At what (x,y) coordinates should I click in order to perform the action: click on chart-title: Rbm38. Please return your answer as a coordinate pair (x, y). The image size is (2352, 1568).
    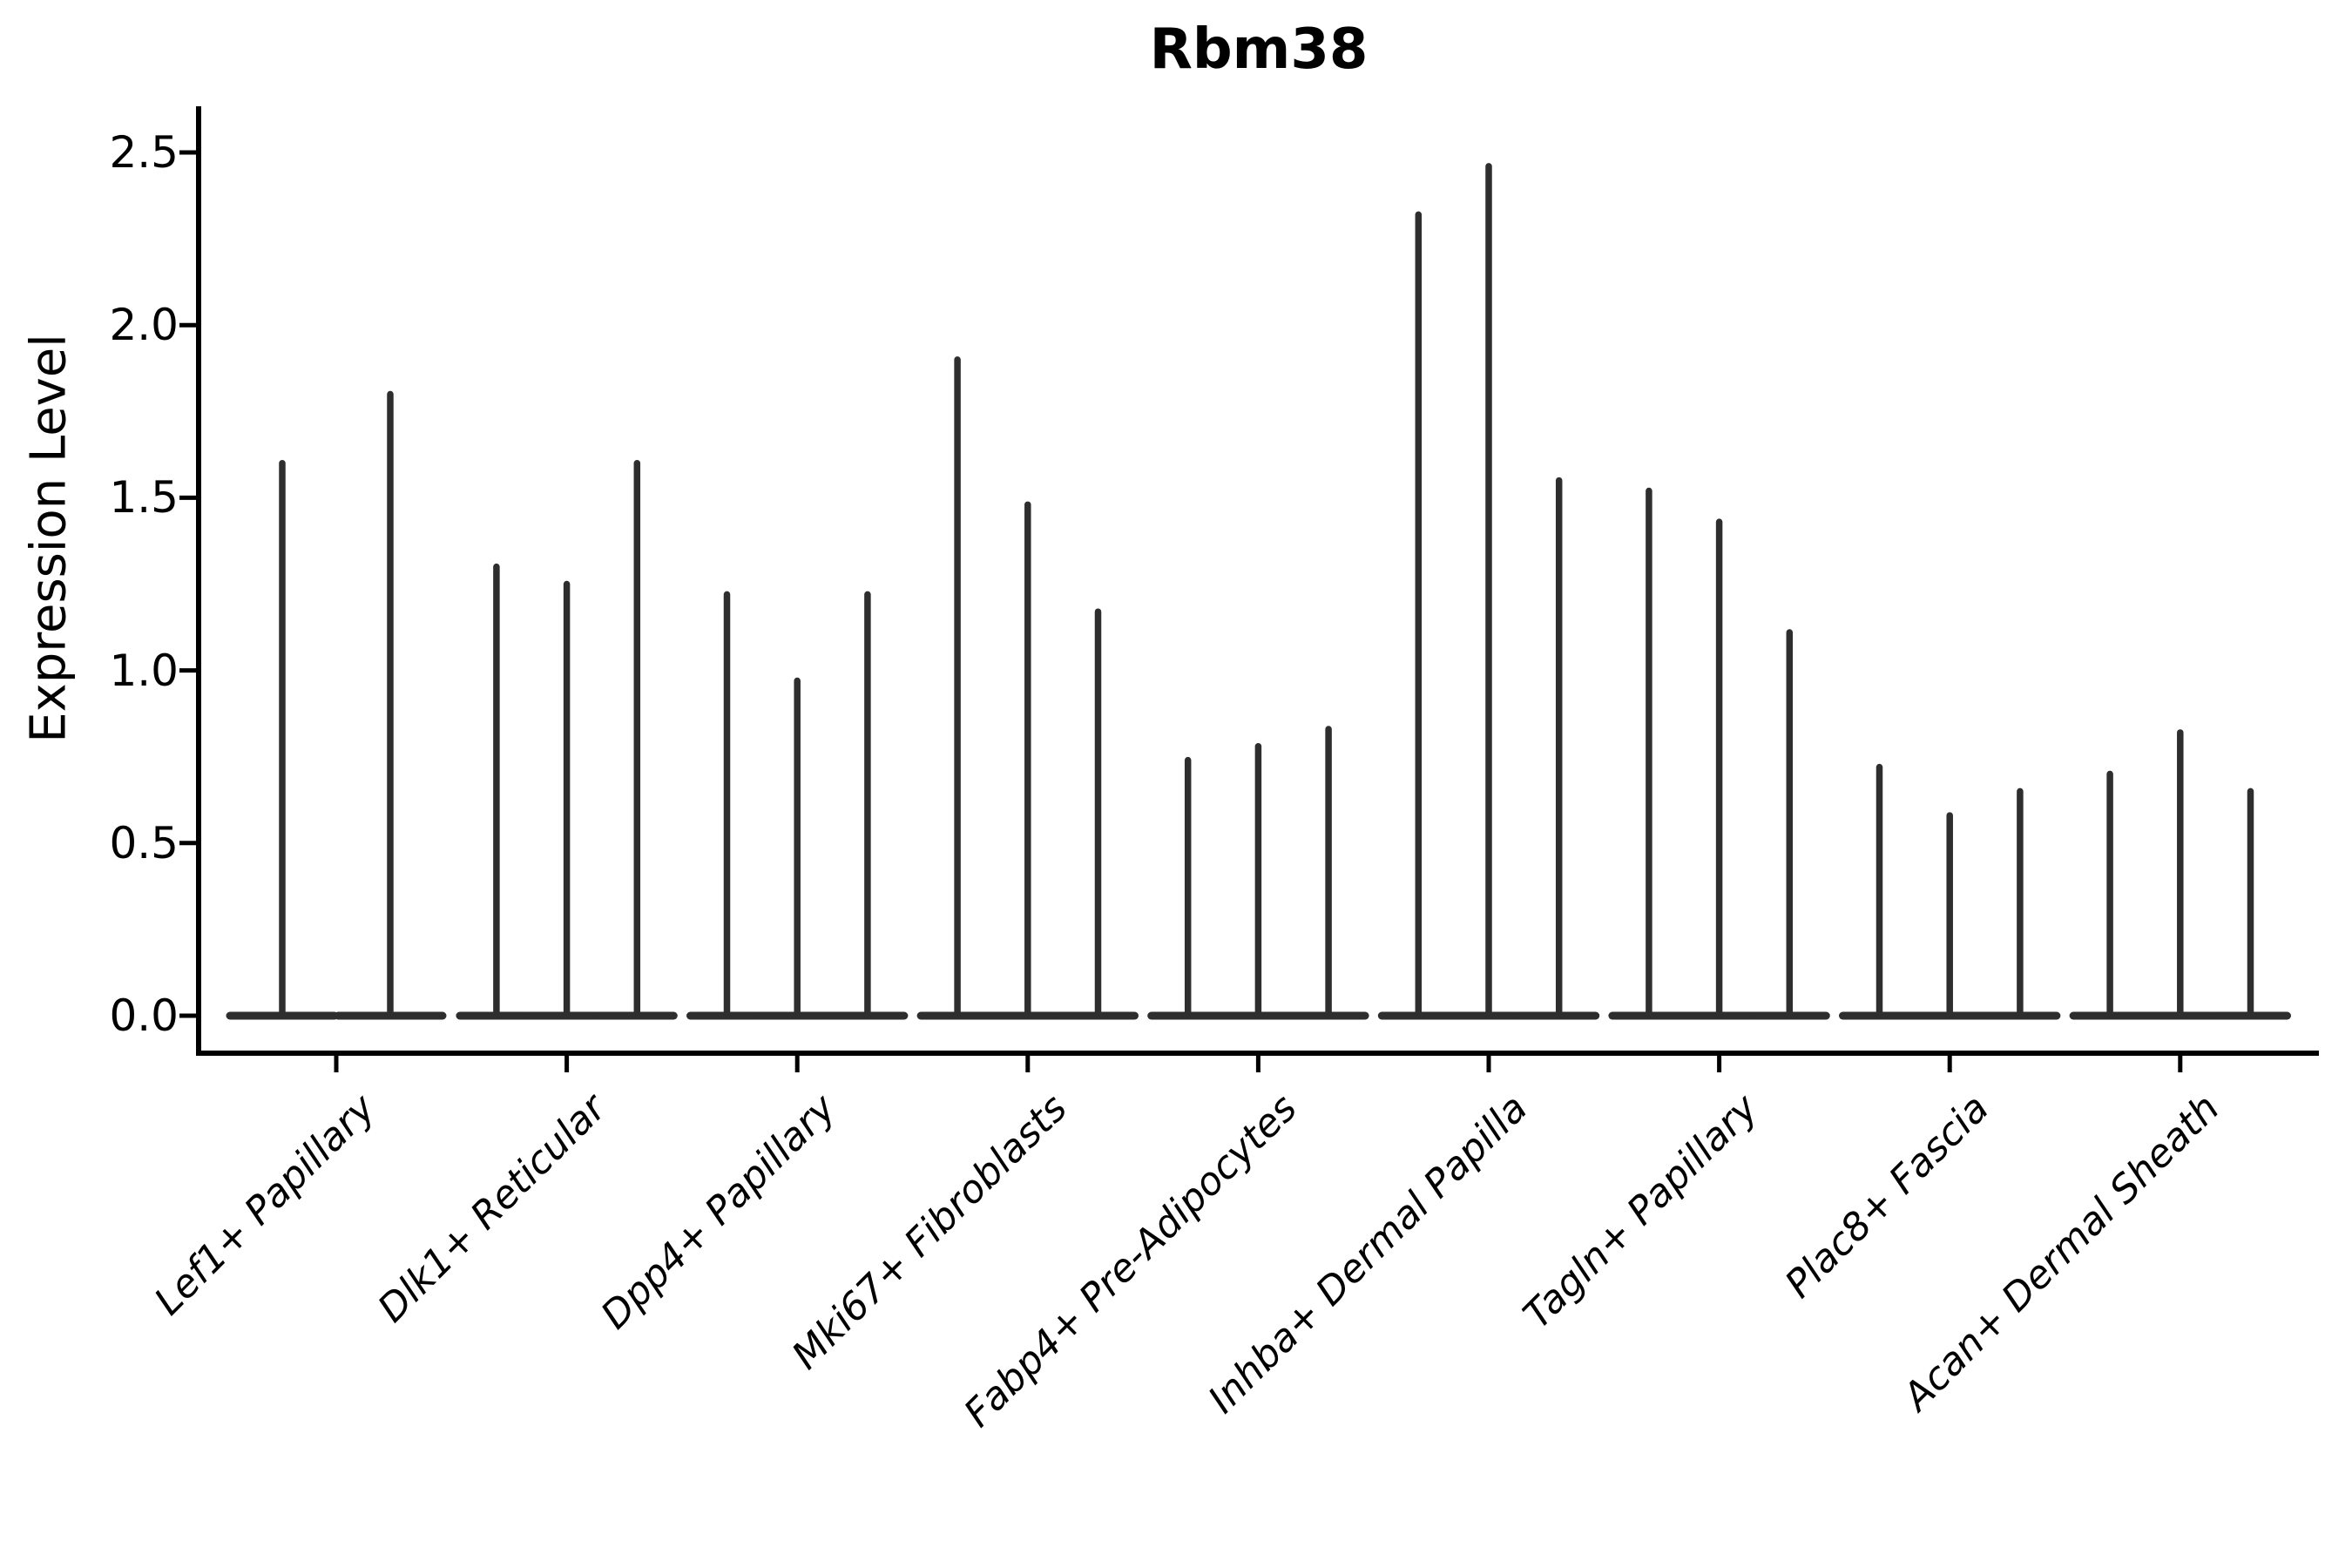
    Looking at the image, I should click on (1259, 49).